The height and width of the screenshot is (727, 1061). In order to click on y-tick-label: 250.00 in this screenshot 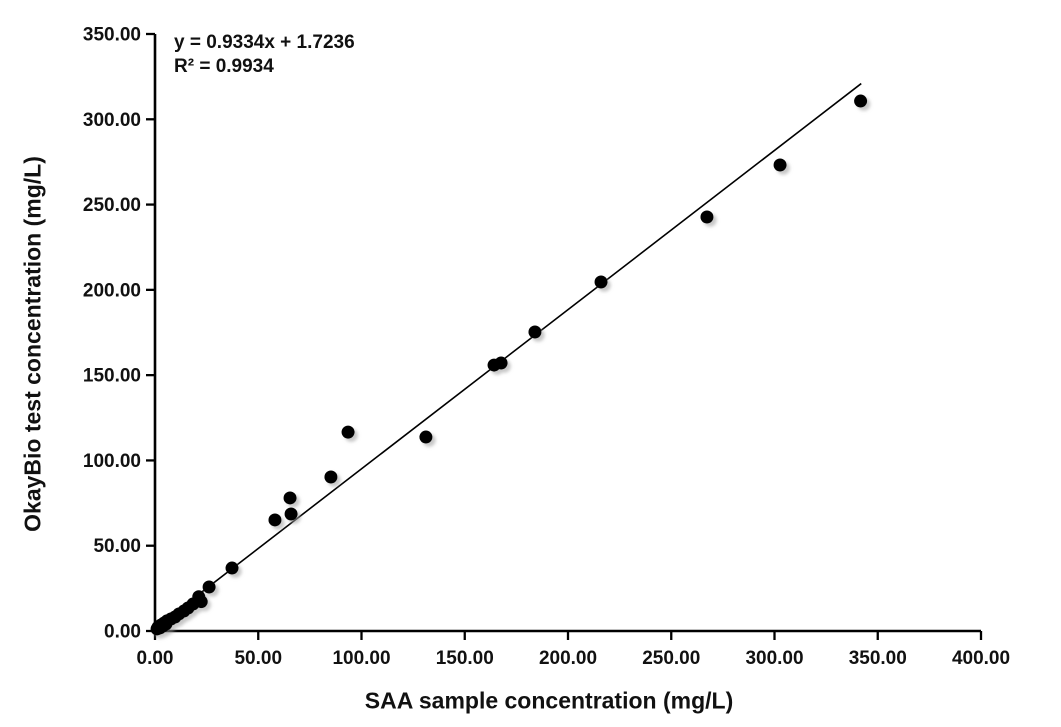, I will do `click(112, 205)`.